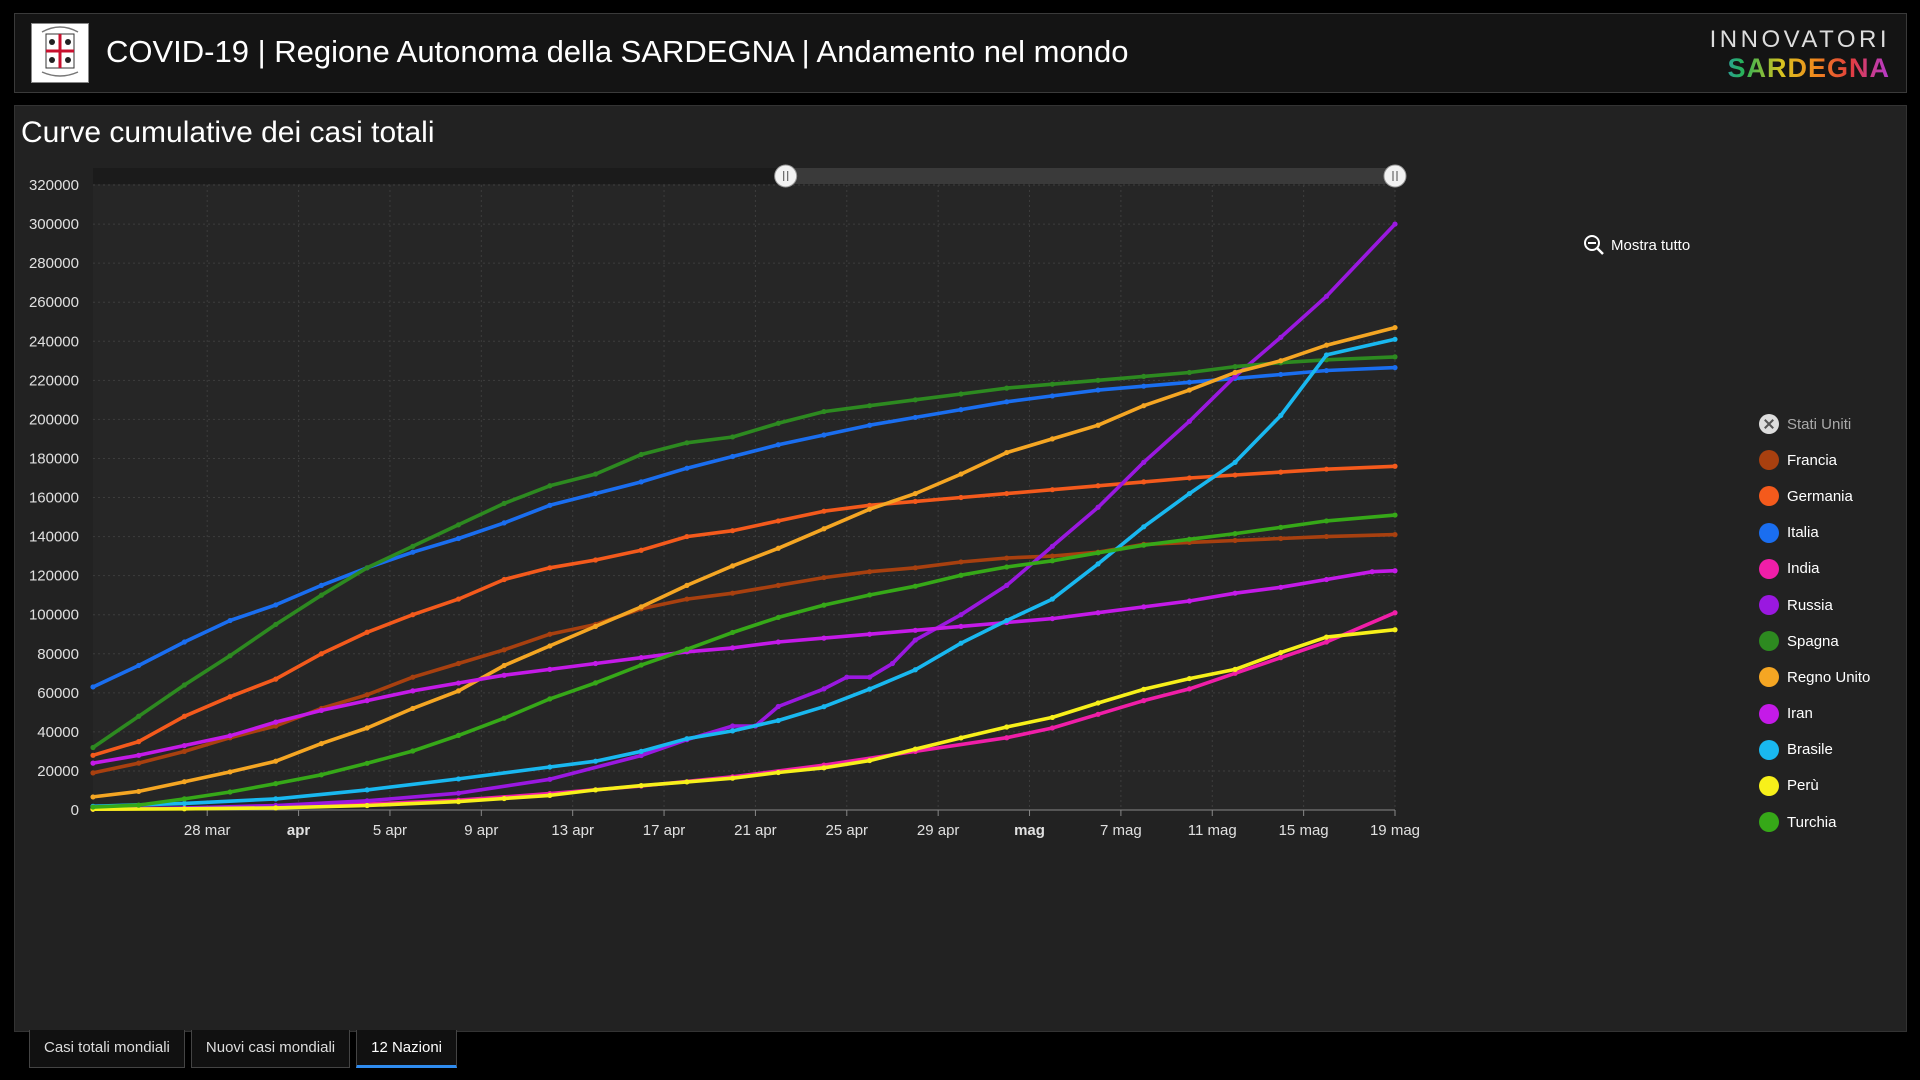 The height and width of the screenshot is (1080, 1920). What do you see at coordinates (750, 176) in the screenshot?
I see `range-scrollbar` at bounding box center [750, 176].